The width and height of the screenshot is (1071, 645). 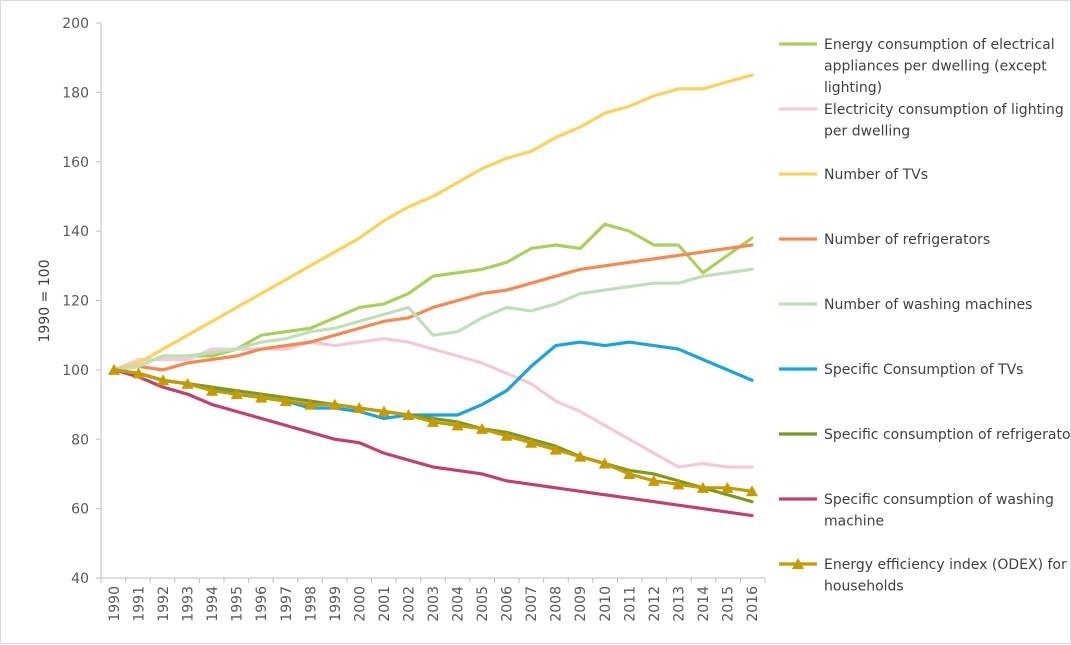 I want to click on legend-item: Number of TVs, so click(x=853, y=175).